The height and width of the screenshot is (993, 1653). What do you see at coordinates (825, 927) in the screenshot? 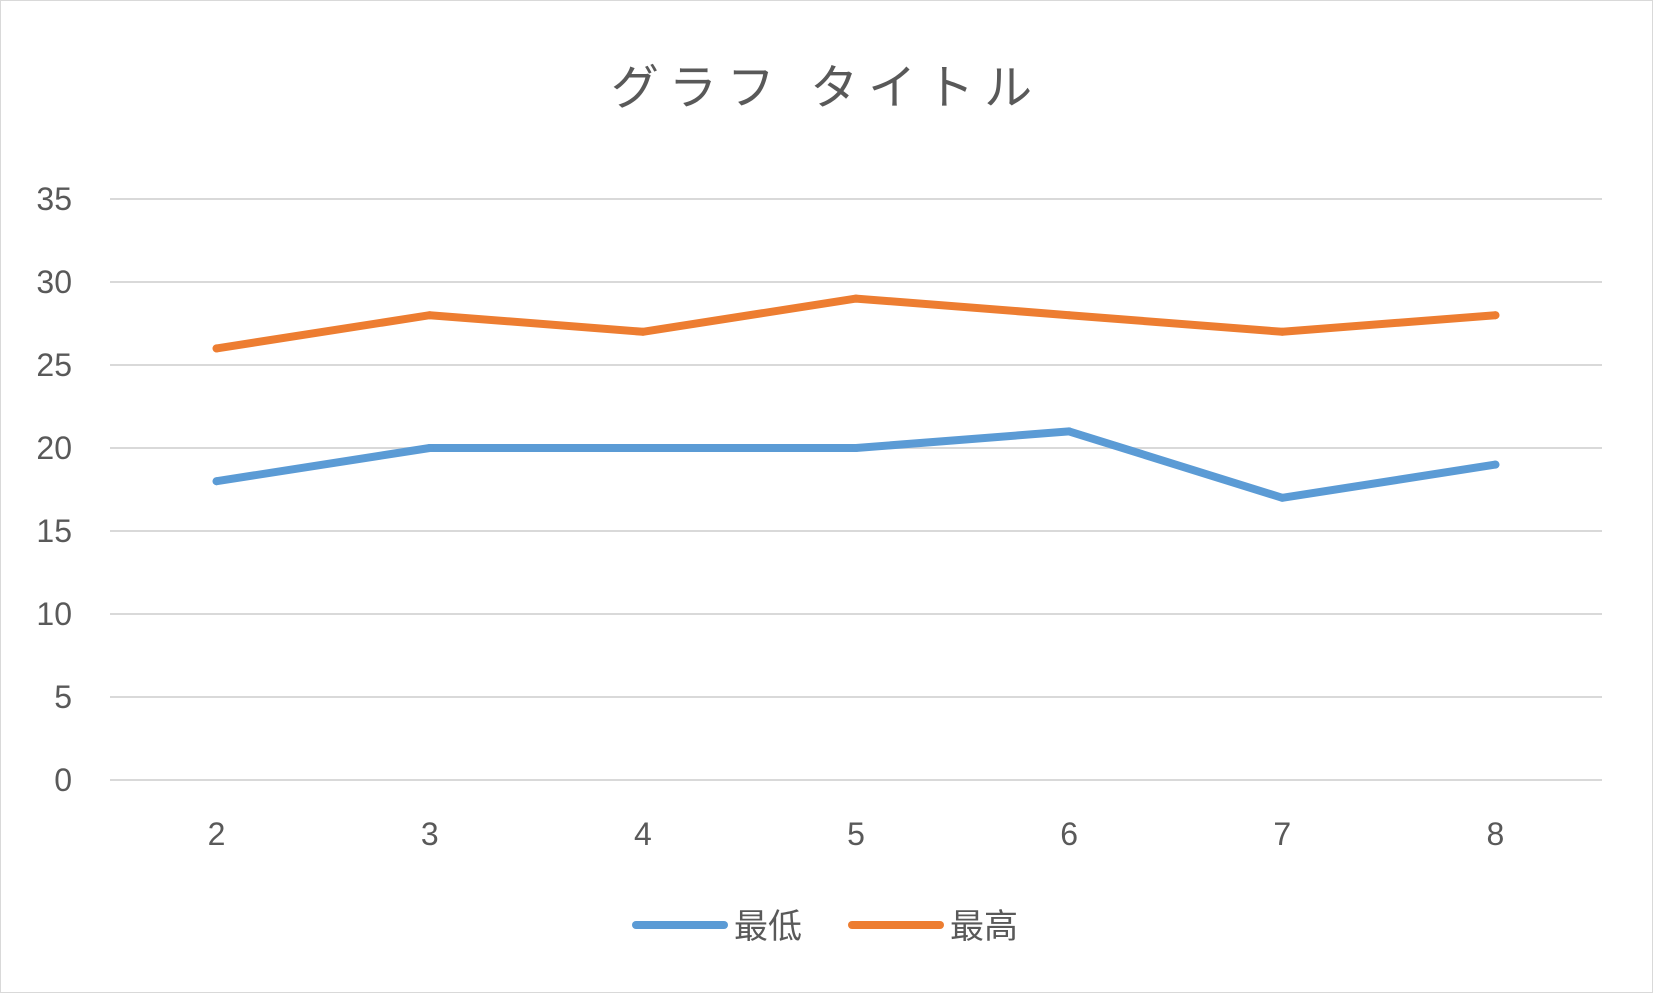
I see `legend: 最低 最高` at bounding box center [825, 927].